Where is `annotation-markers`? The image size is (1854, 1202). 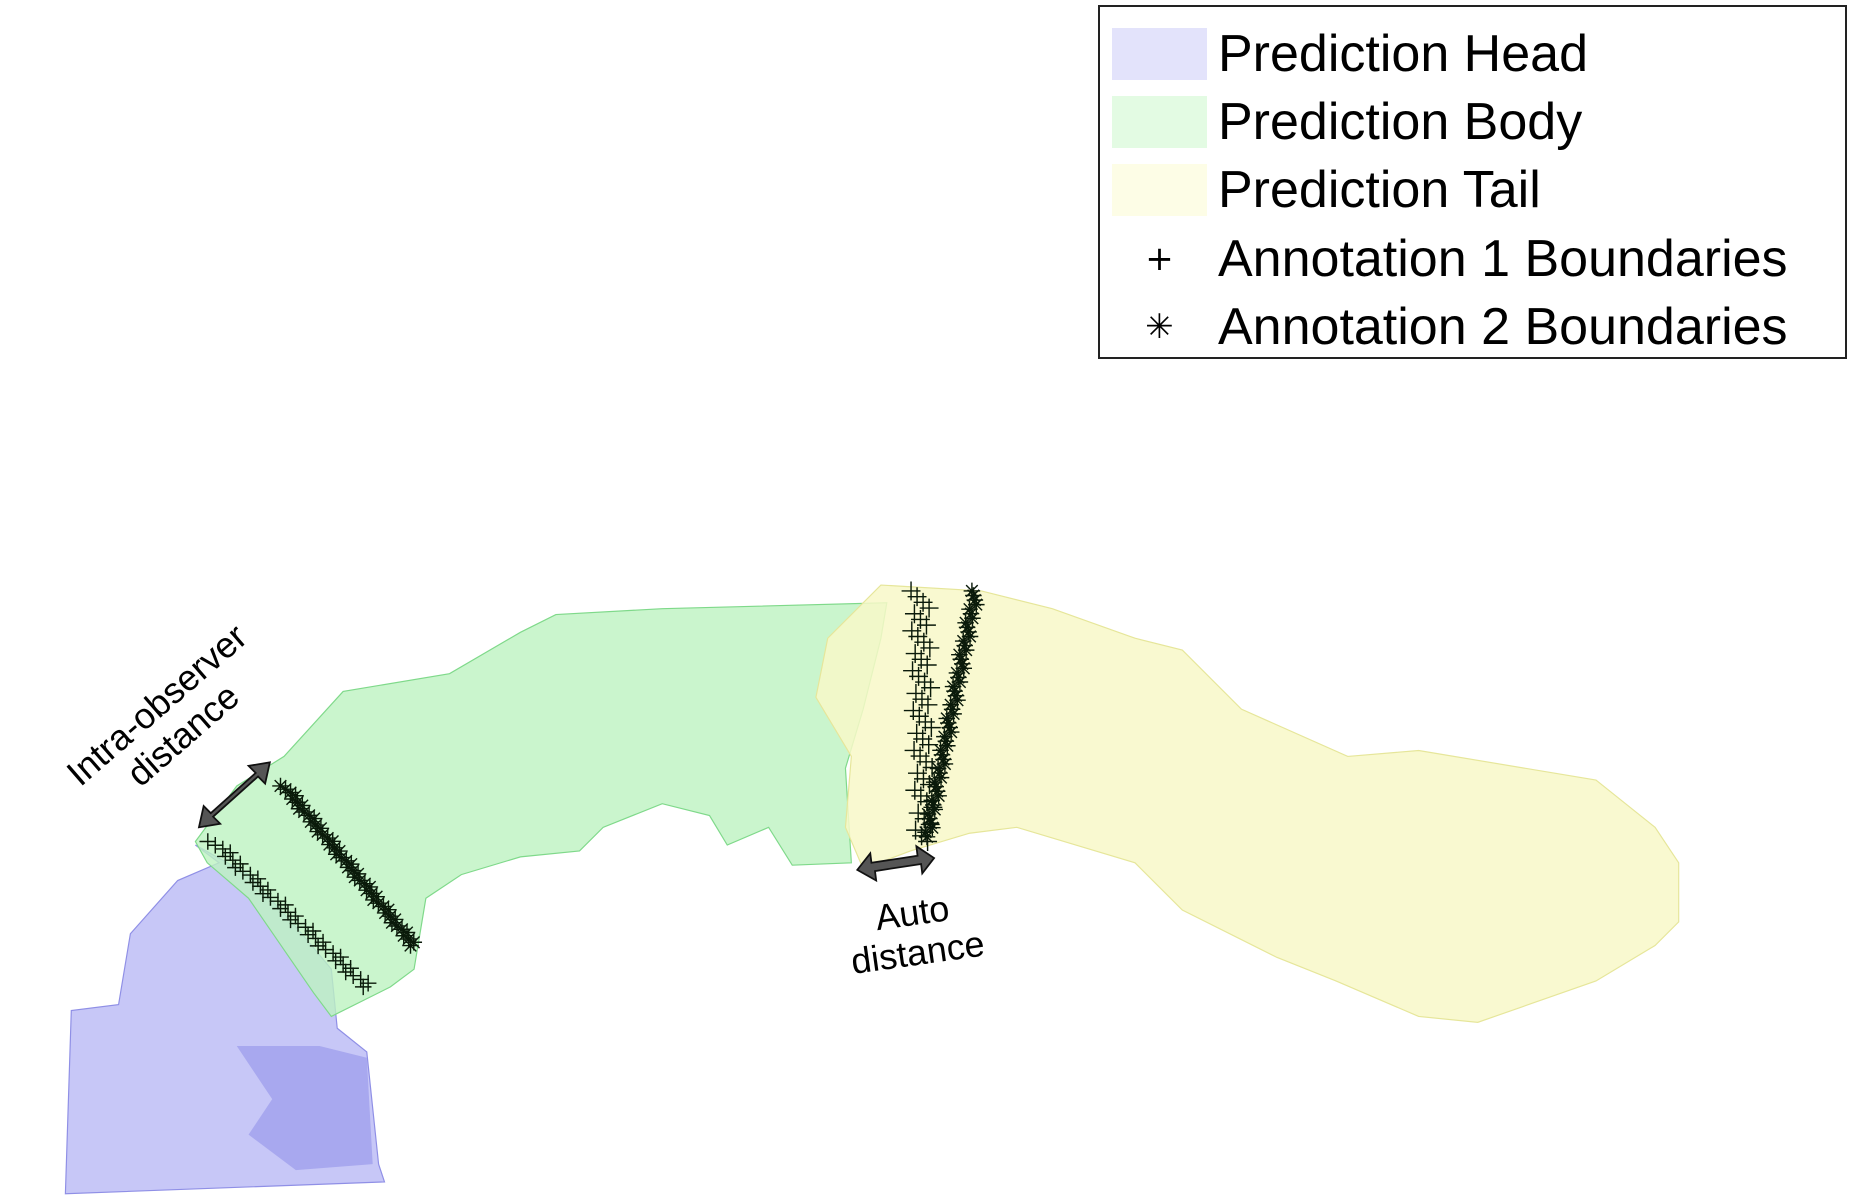 annotation-markers is located at coordinates (592, 788).